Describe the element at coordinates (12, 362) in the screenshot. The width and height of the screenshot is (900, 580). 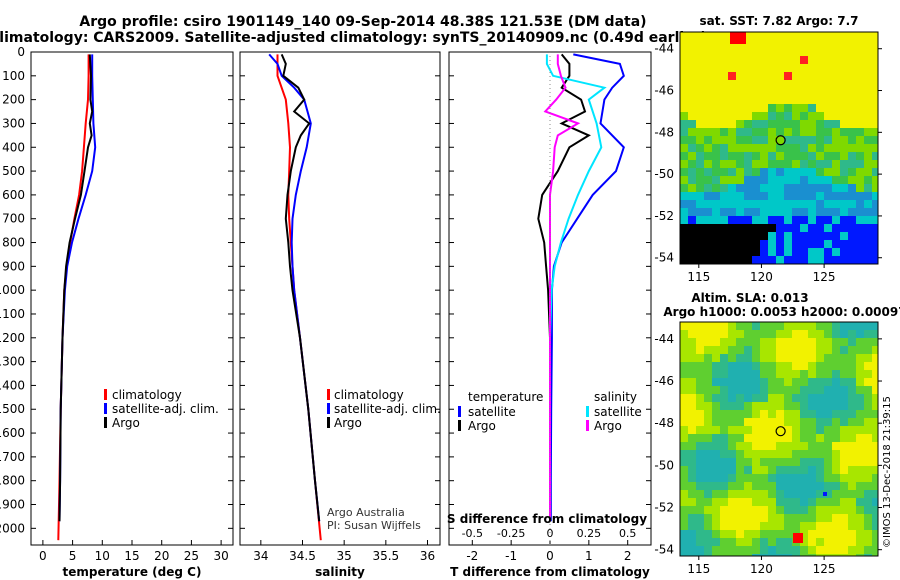
I see `depth-tick-label: 1300` at that location.